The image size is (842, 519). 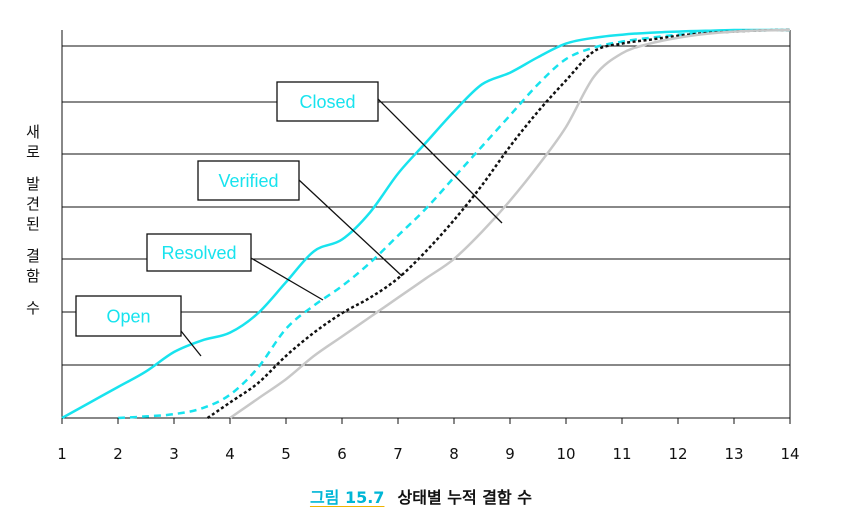 What do you see at coordinates (621, 454) in the screenshot?
I see `x-tick-label: 11` at bounding box center [621, 454].